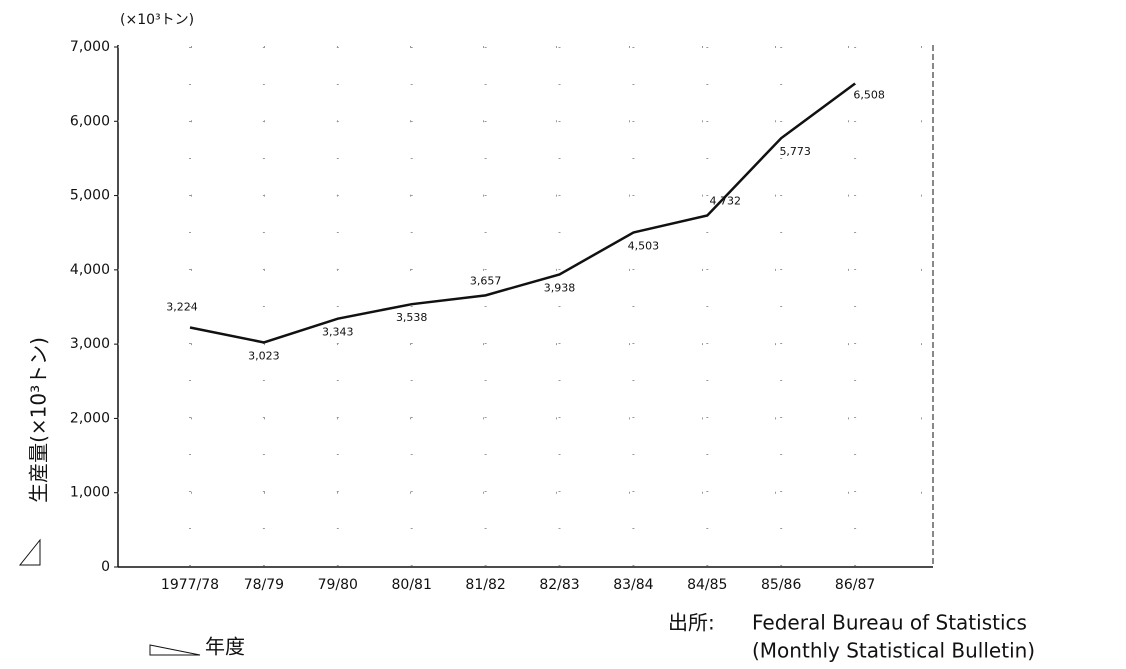 The image size is (1126, 669). Describe the element at coordinates (869, 95) in the screenshot. I see `value-label: 6,508` at that location.